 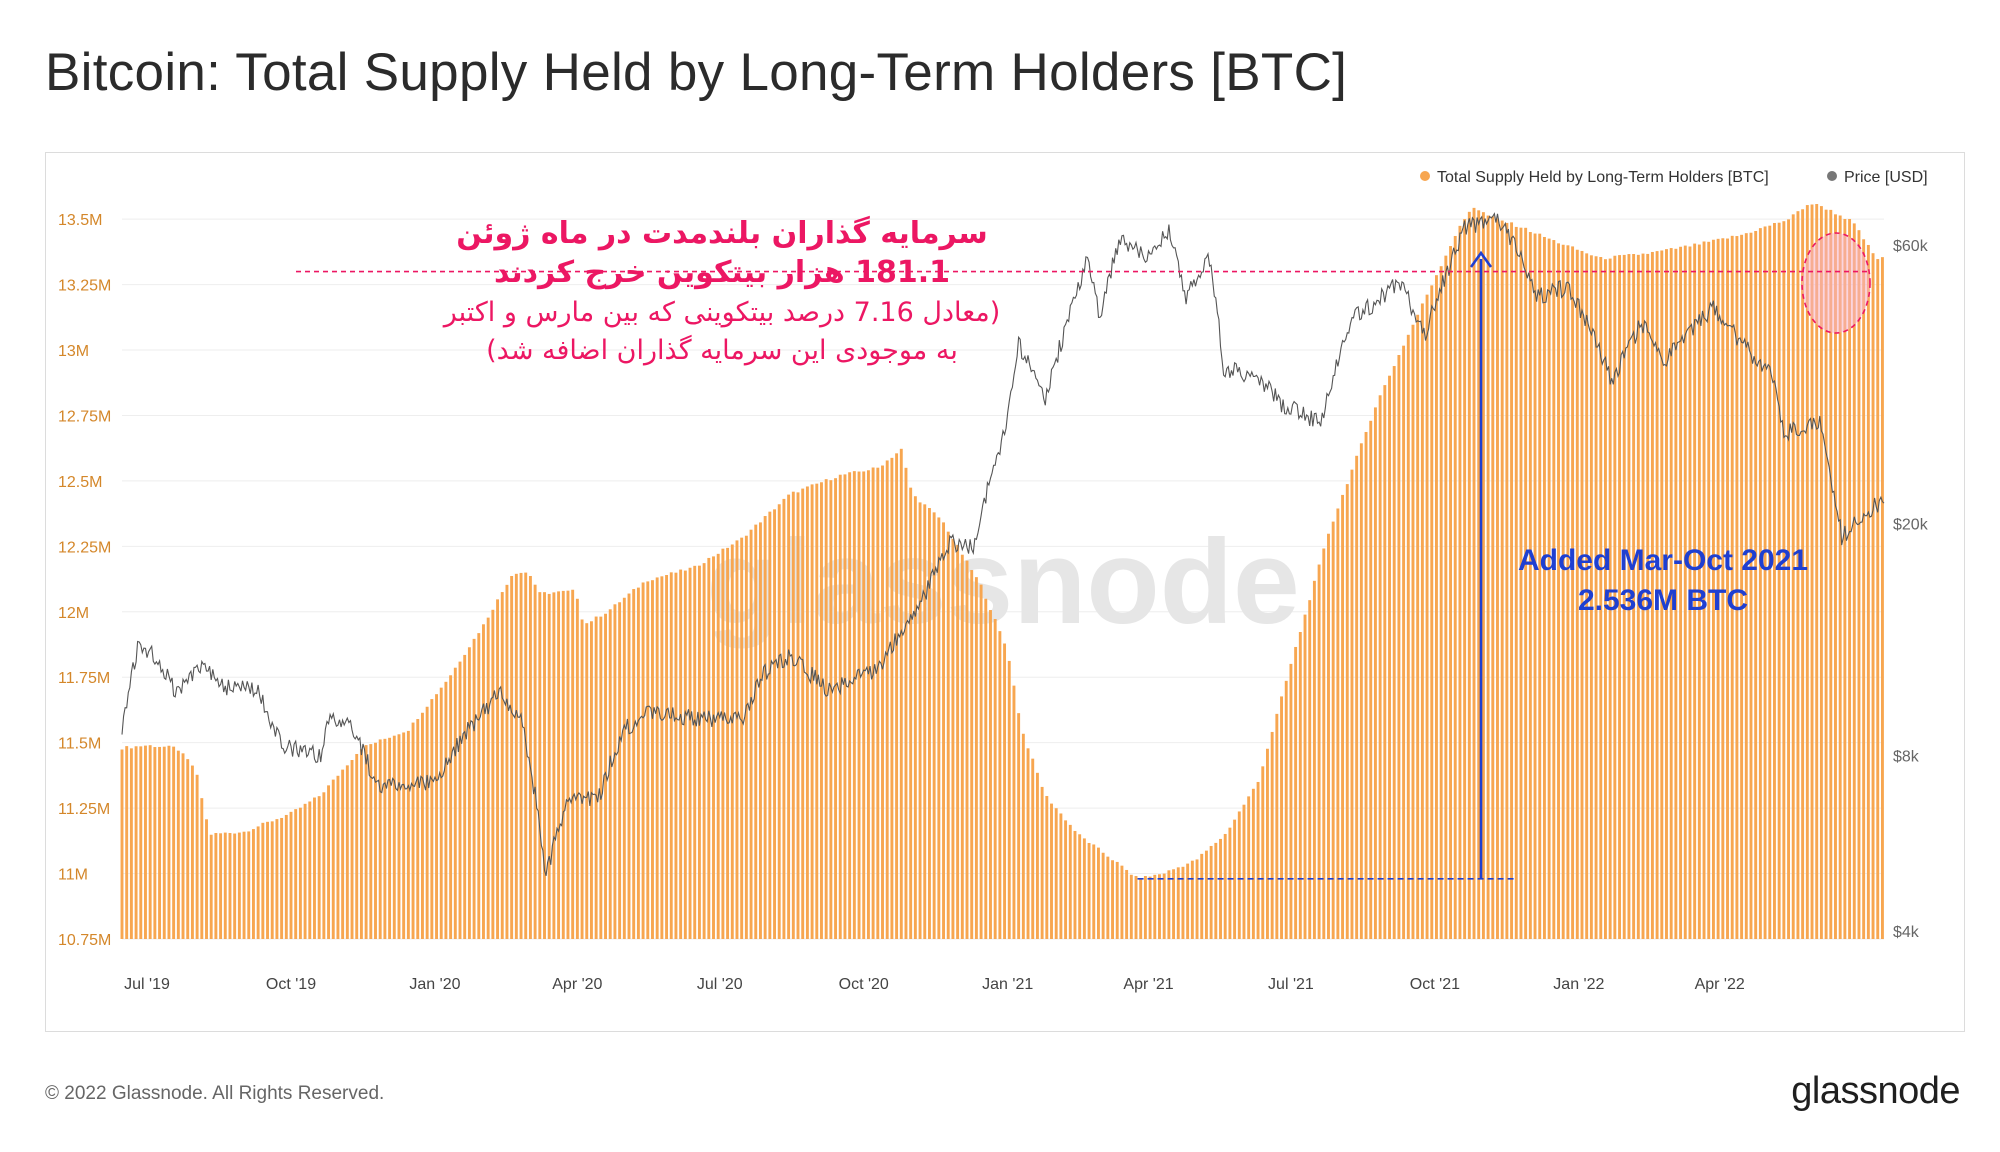 What do you see at coordinates (1291, 984) in the screenshot?
I see `x-tick-label: Jul '21` at bounding box center [1291, 984].